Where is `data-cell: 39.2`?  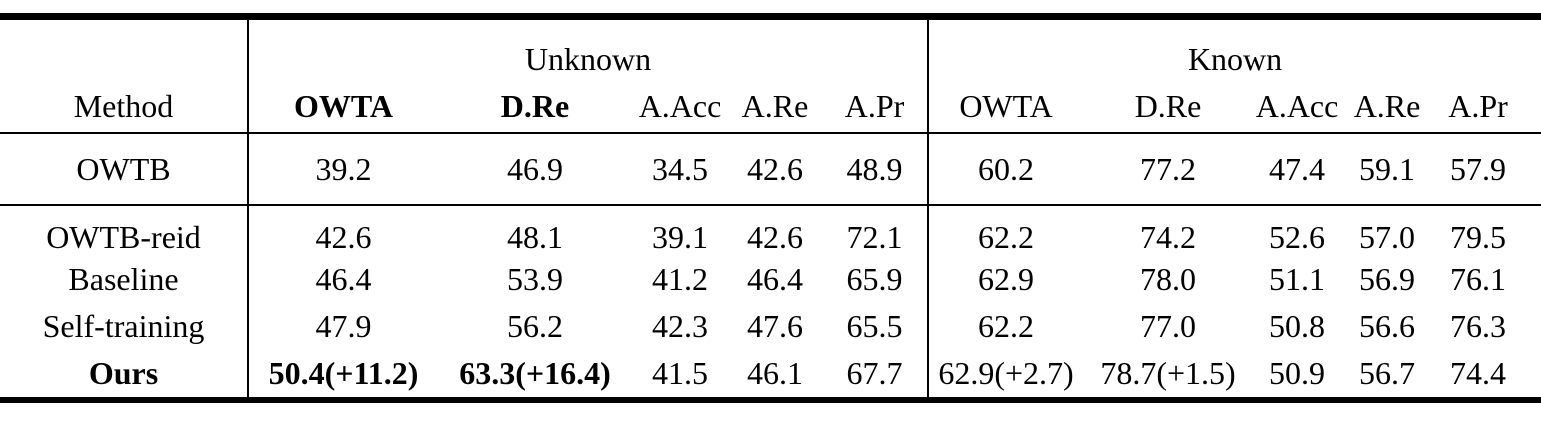 data-cell: 39.2 is located at coordinates (342, 169).